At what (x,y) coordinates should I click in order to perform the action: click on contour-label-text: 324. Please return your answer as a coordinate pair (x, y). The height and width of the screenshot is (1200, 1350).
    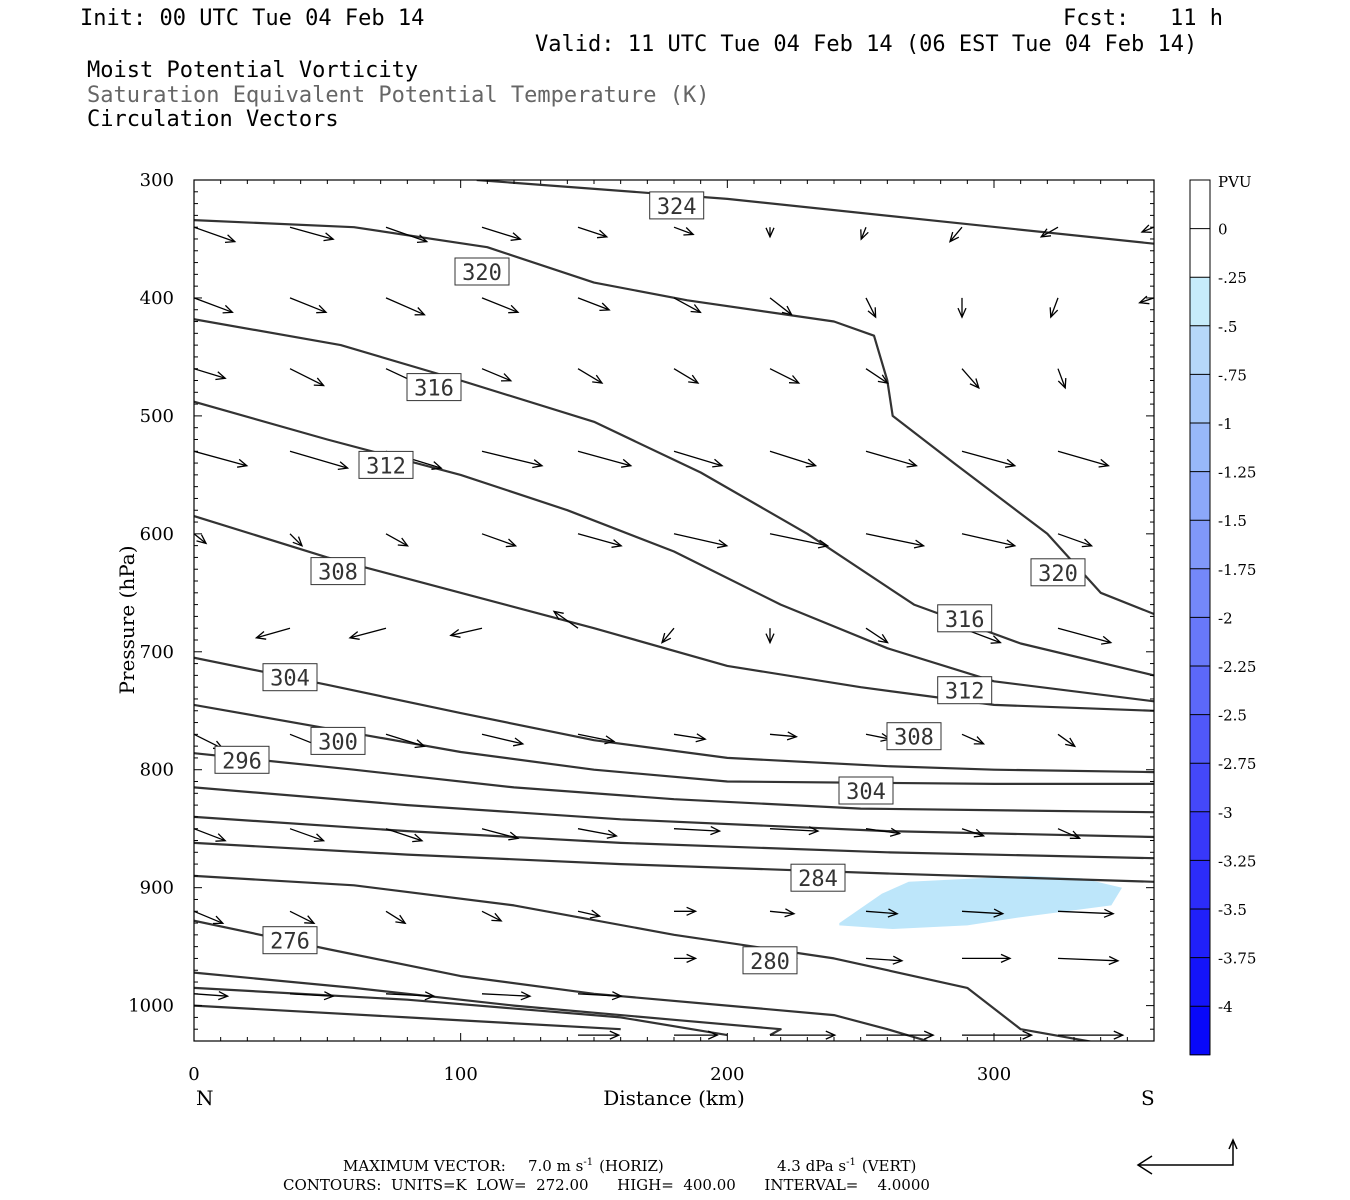
    Looking at the image, I should click on (677, 207).